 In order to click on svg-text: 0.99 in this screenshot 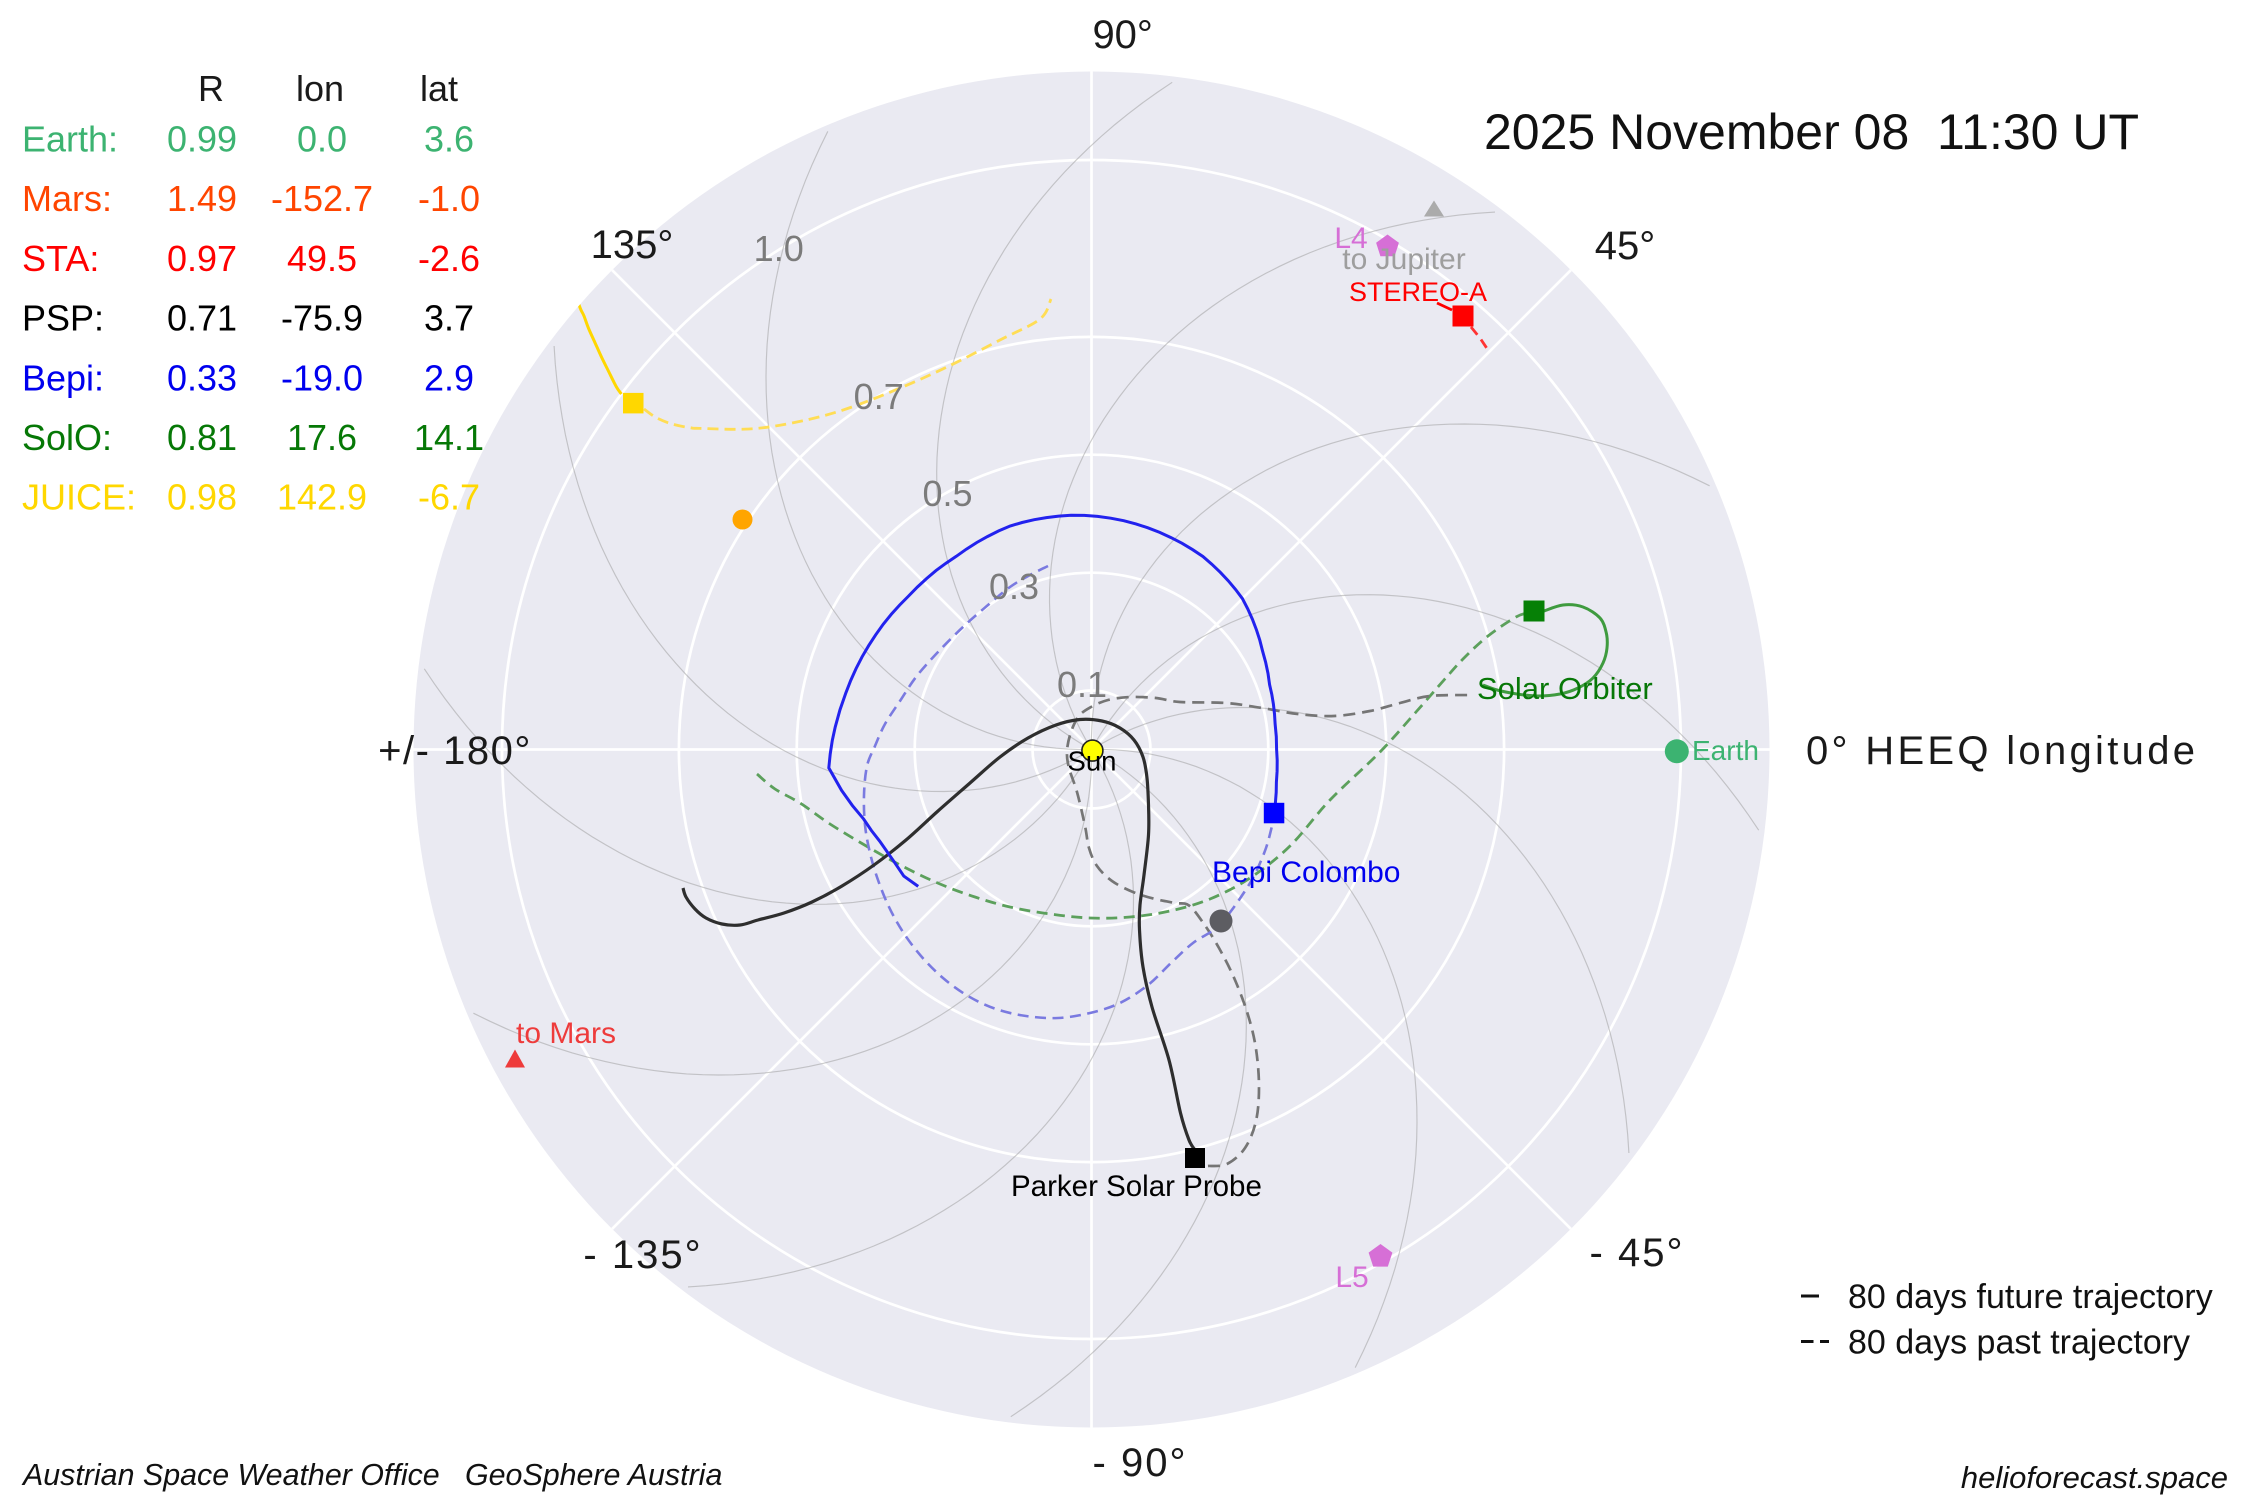, I will do `click(202, 139)`.